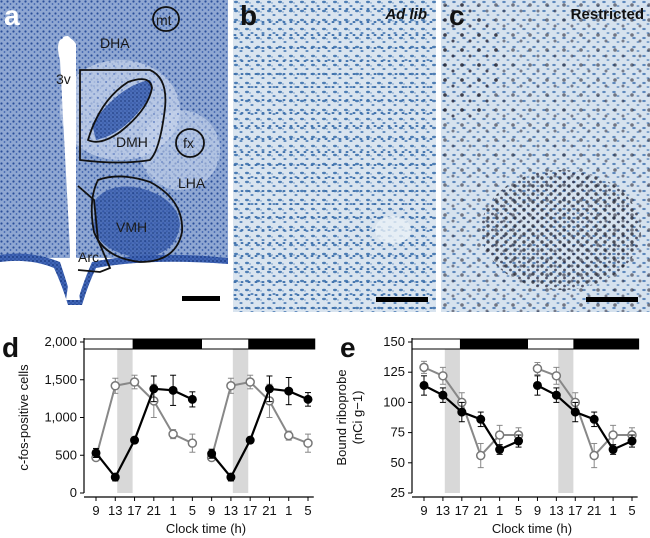 Image resolution: width=650 pixels, height=538 pixels. What do you see at coordinates (457, 15) in the screenshot?
I see `panel-letter-c: c` at bounding box center [457, 15].